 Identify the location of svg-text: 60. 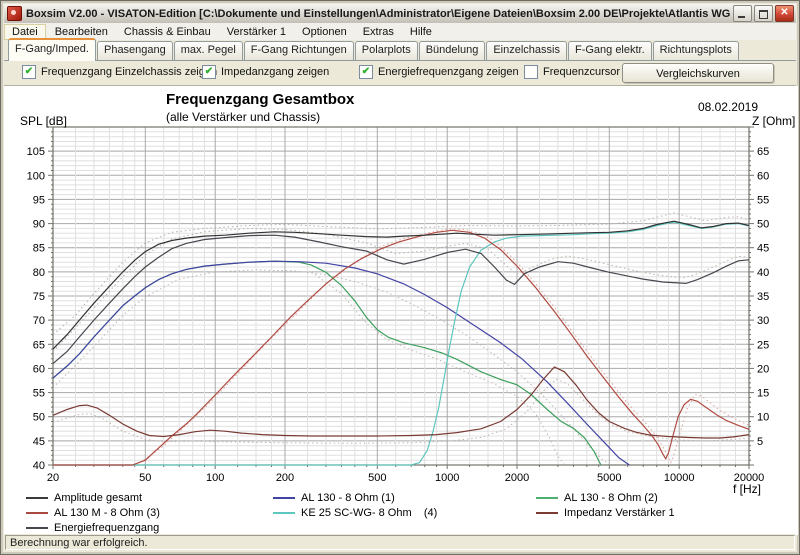
(39, 369).